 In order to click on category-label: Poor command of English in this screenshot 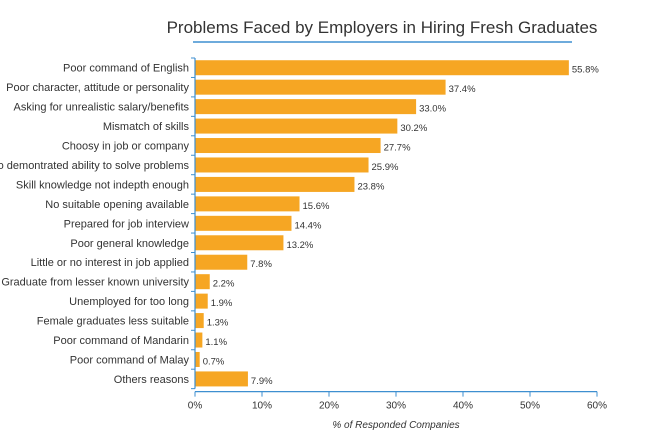, I will do `click(126, 69)`.